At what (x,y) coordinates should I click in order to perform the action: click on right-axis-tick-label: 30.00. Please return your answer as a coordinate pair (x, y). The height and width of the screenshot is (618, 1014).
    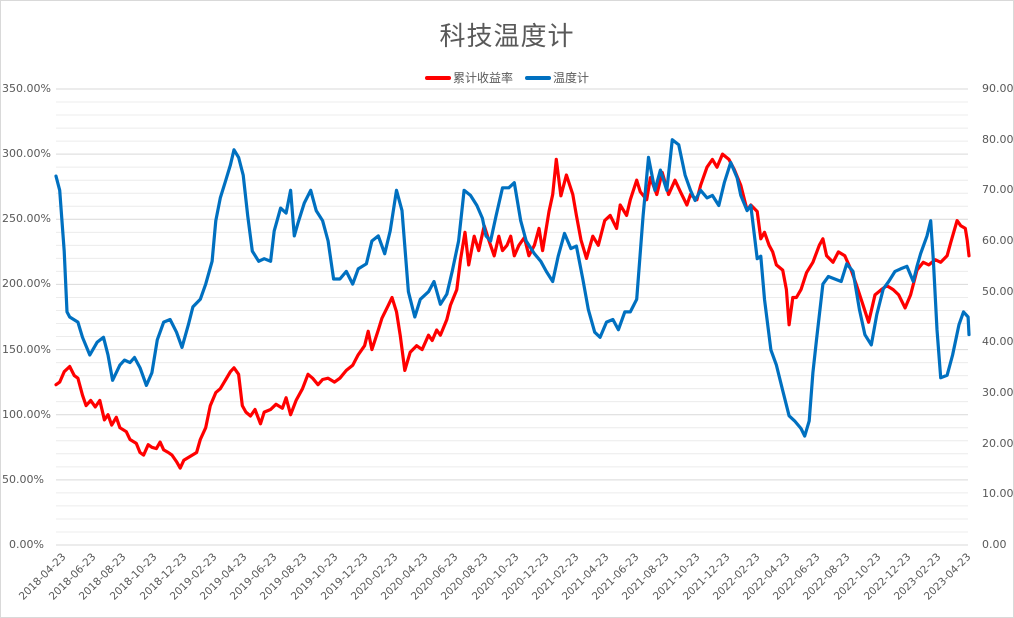
    Looking at the image, I should click on (998, 392).